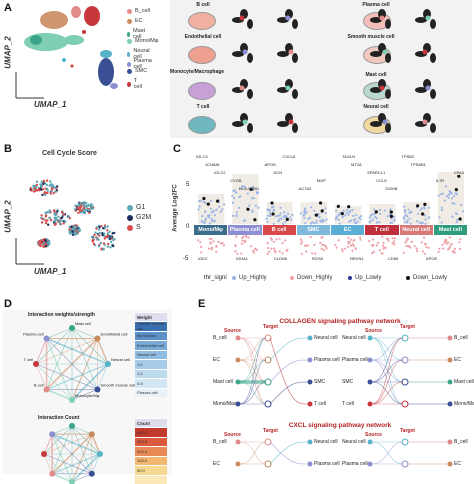 This screenshot has width=474, height=484. What do you see at coordinates (70, 447) in the screenshot?
I see `panel-d-network-count` at bounding box center [70, 447].